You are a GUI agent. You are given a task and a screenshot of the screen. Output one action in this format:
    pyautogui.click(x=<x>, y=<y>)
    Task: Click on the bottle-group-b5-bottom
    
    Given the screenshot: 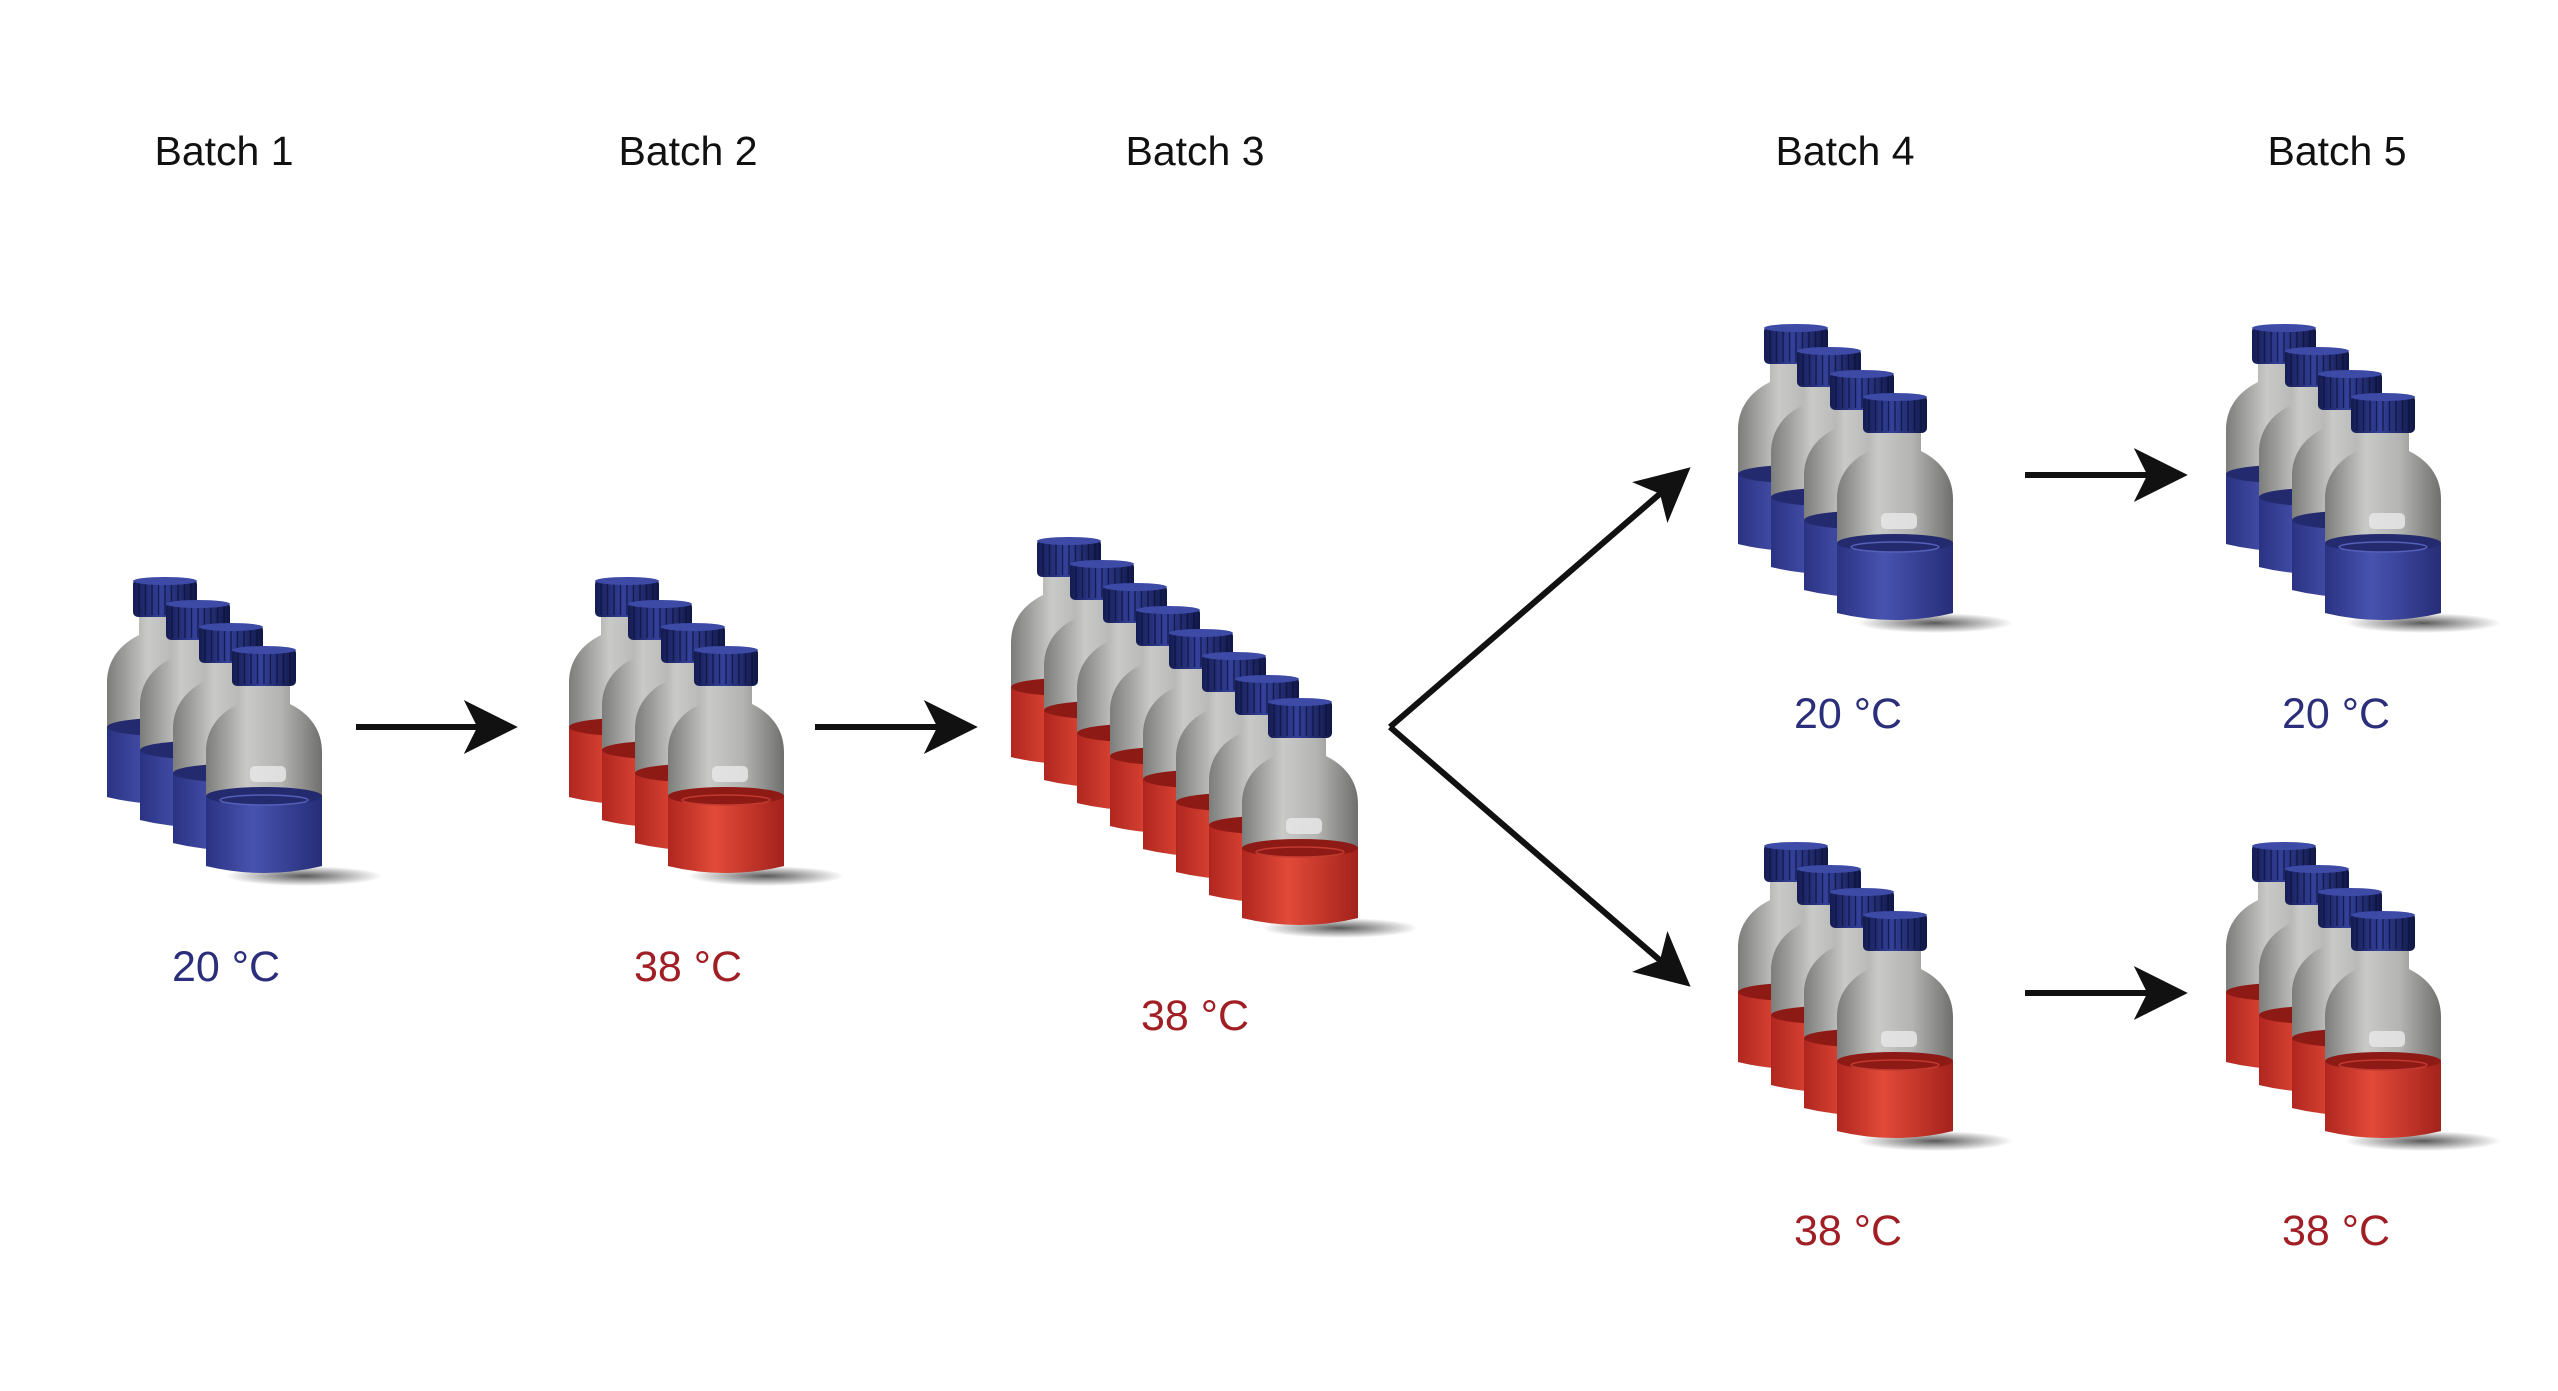 What is the action you would take?
    pyautogui.click(x=2363, y=996)
    